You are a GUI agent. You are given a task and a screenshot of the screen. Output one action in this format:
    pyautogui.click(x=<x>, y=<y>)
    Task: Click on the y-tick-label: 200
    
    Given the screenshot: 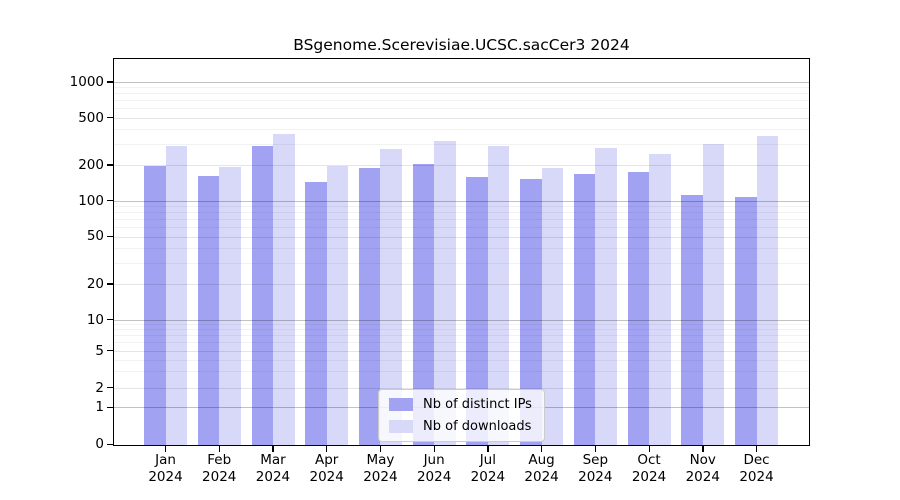 What is the action you would take?
    pyautogui.click(x=91, y=164)
    